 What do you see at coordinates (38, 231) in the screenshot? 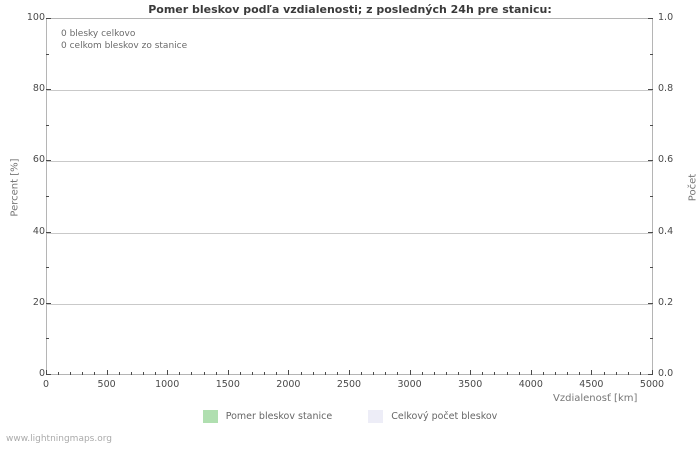
I see `y-axis-left-tick-label: 40` at bounding box center [38, 231].